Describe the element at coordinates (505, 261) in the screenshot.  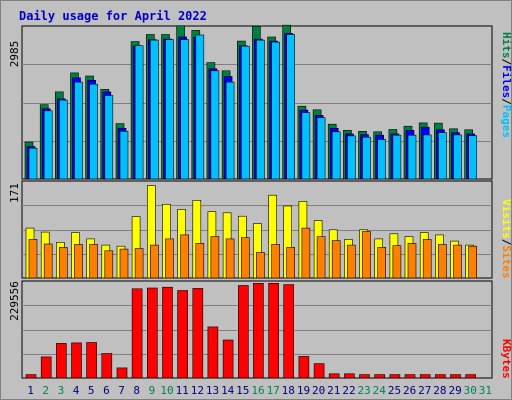
I see `legend-segment: Sites` at that location.